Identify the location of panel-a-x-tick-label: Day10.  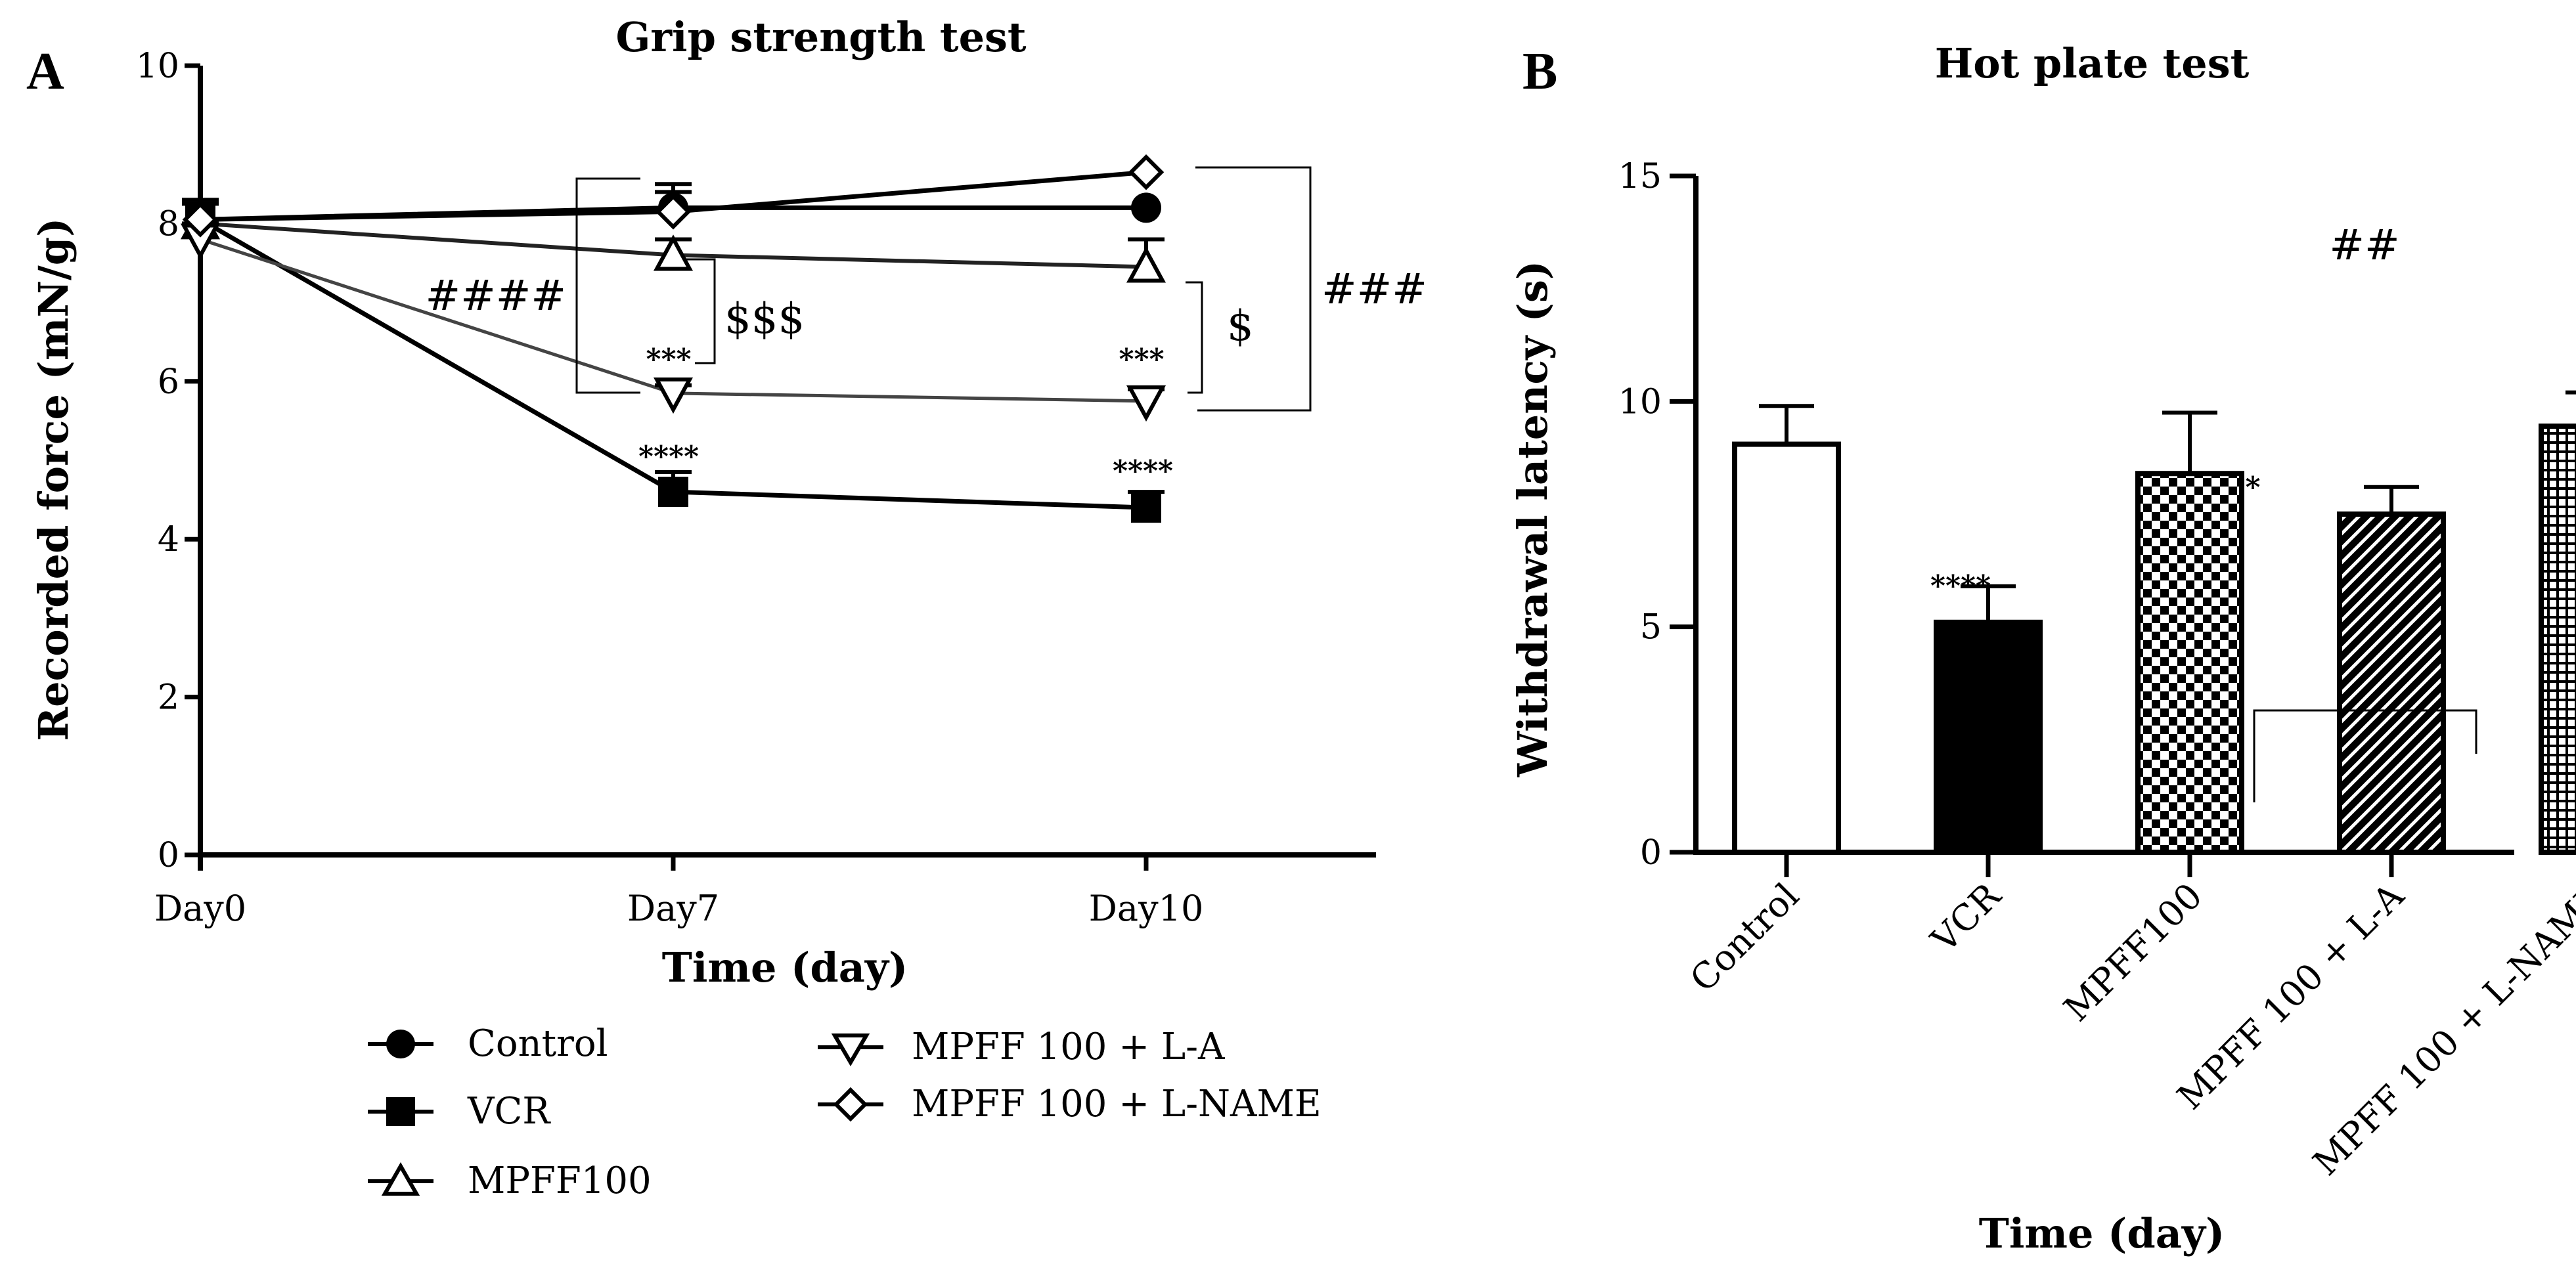
(1146, 908).